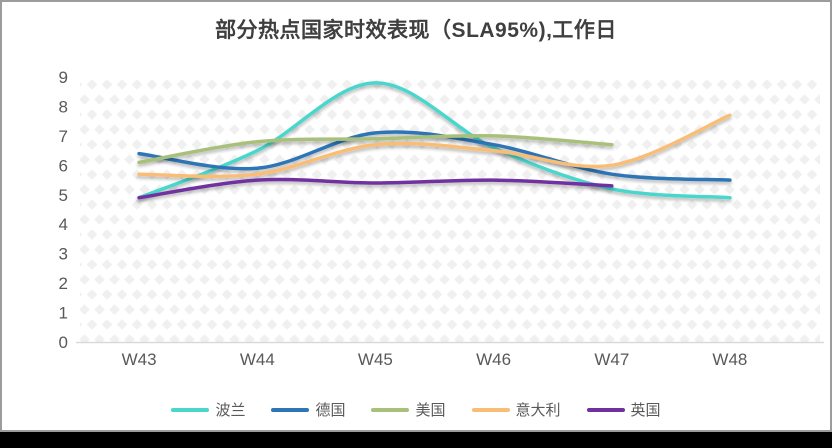 Image resolution: width=832 pixels, height=448 pixels. Describe the element at coordinates (63, 342) in the screenshot. I see `y-axis-tick-label: 0` at that location.